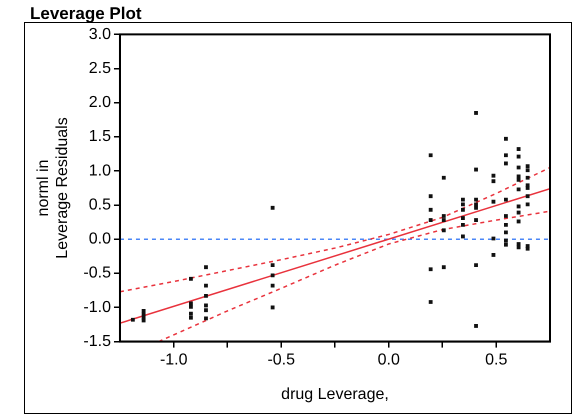 This screenshot has width=574, height=416. What do you see at coordinates (86, 13) in the screenshot?
I see `chart-title: Leverage Plot` at bounding box center [86, 13].